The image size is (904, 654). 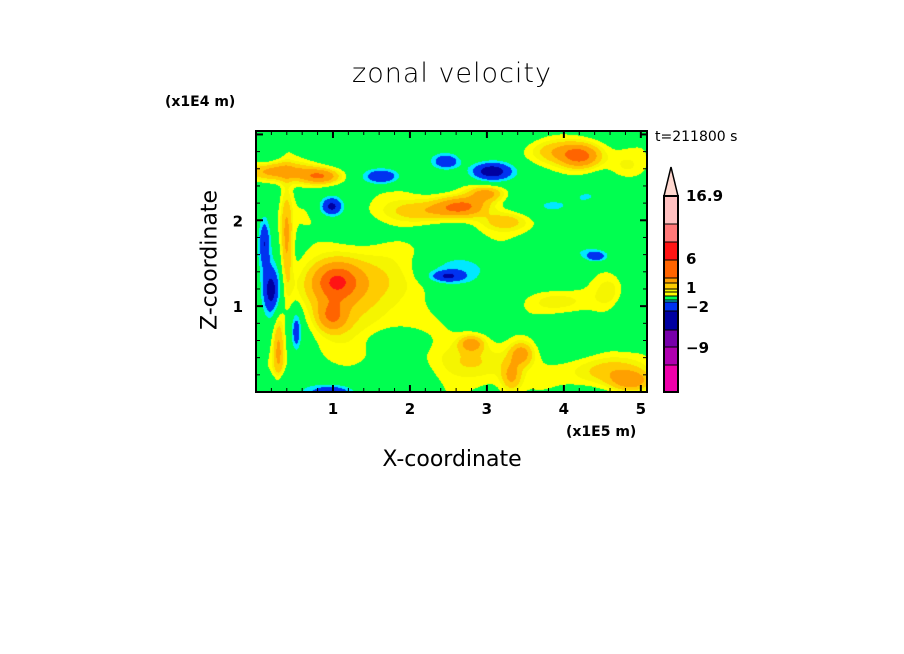 I want to click on x-tick-label: 3, so click(x=487, y=409).